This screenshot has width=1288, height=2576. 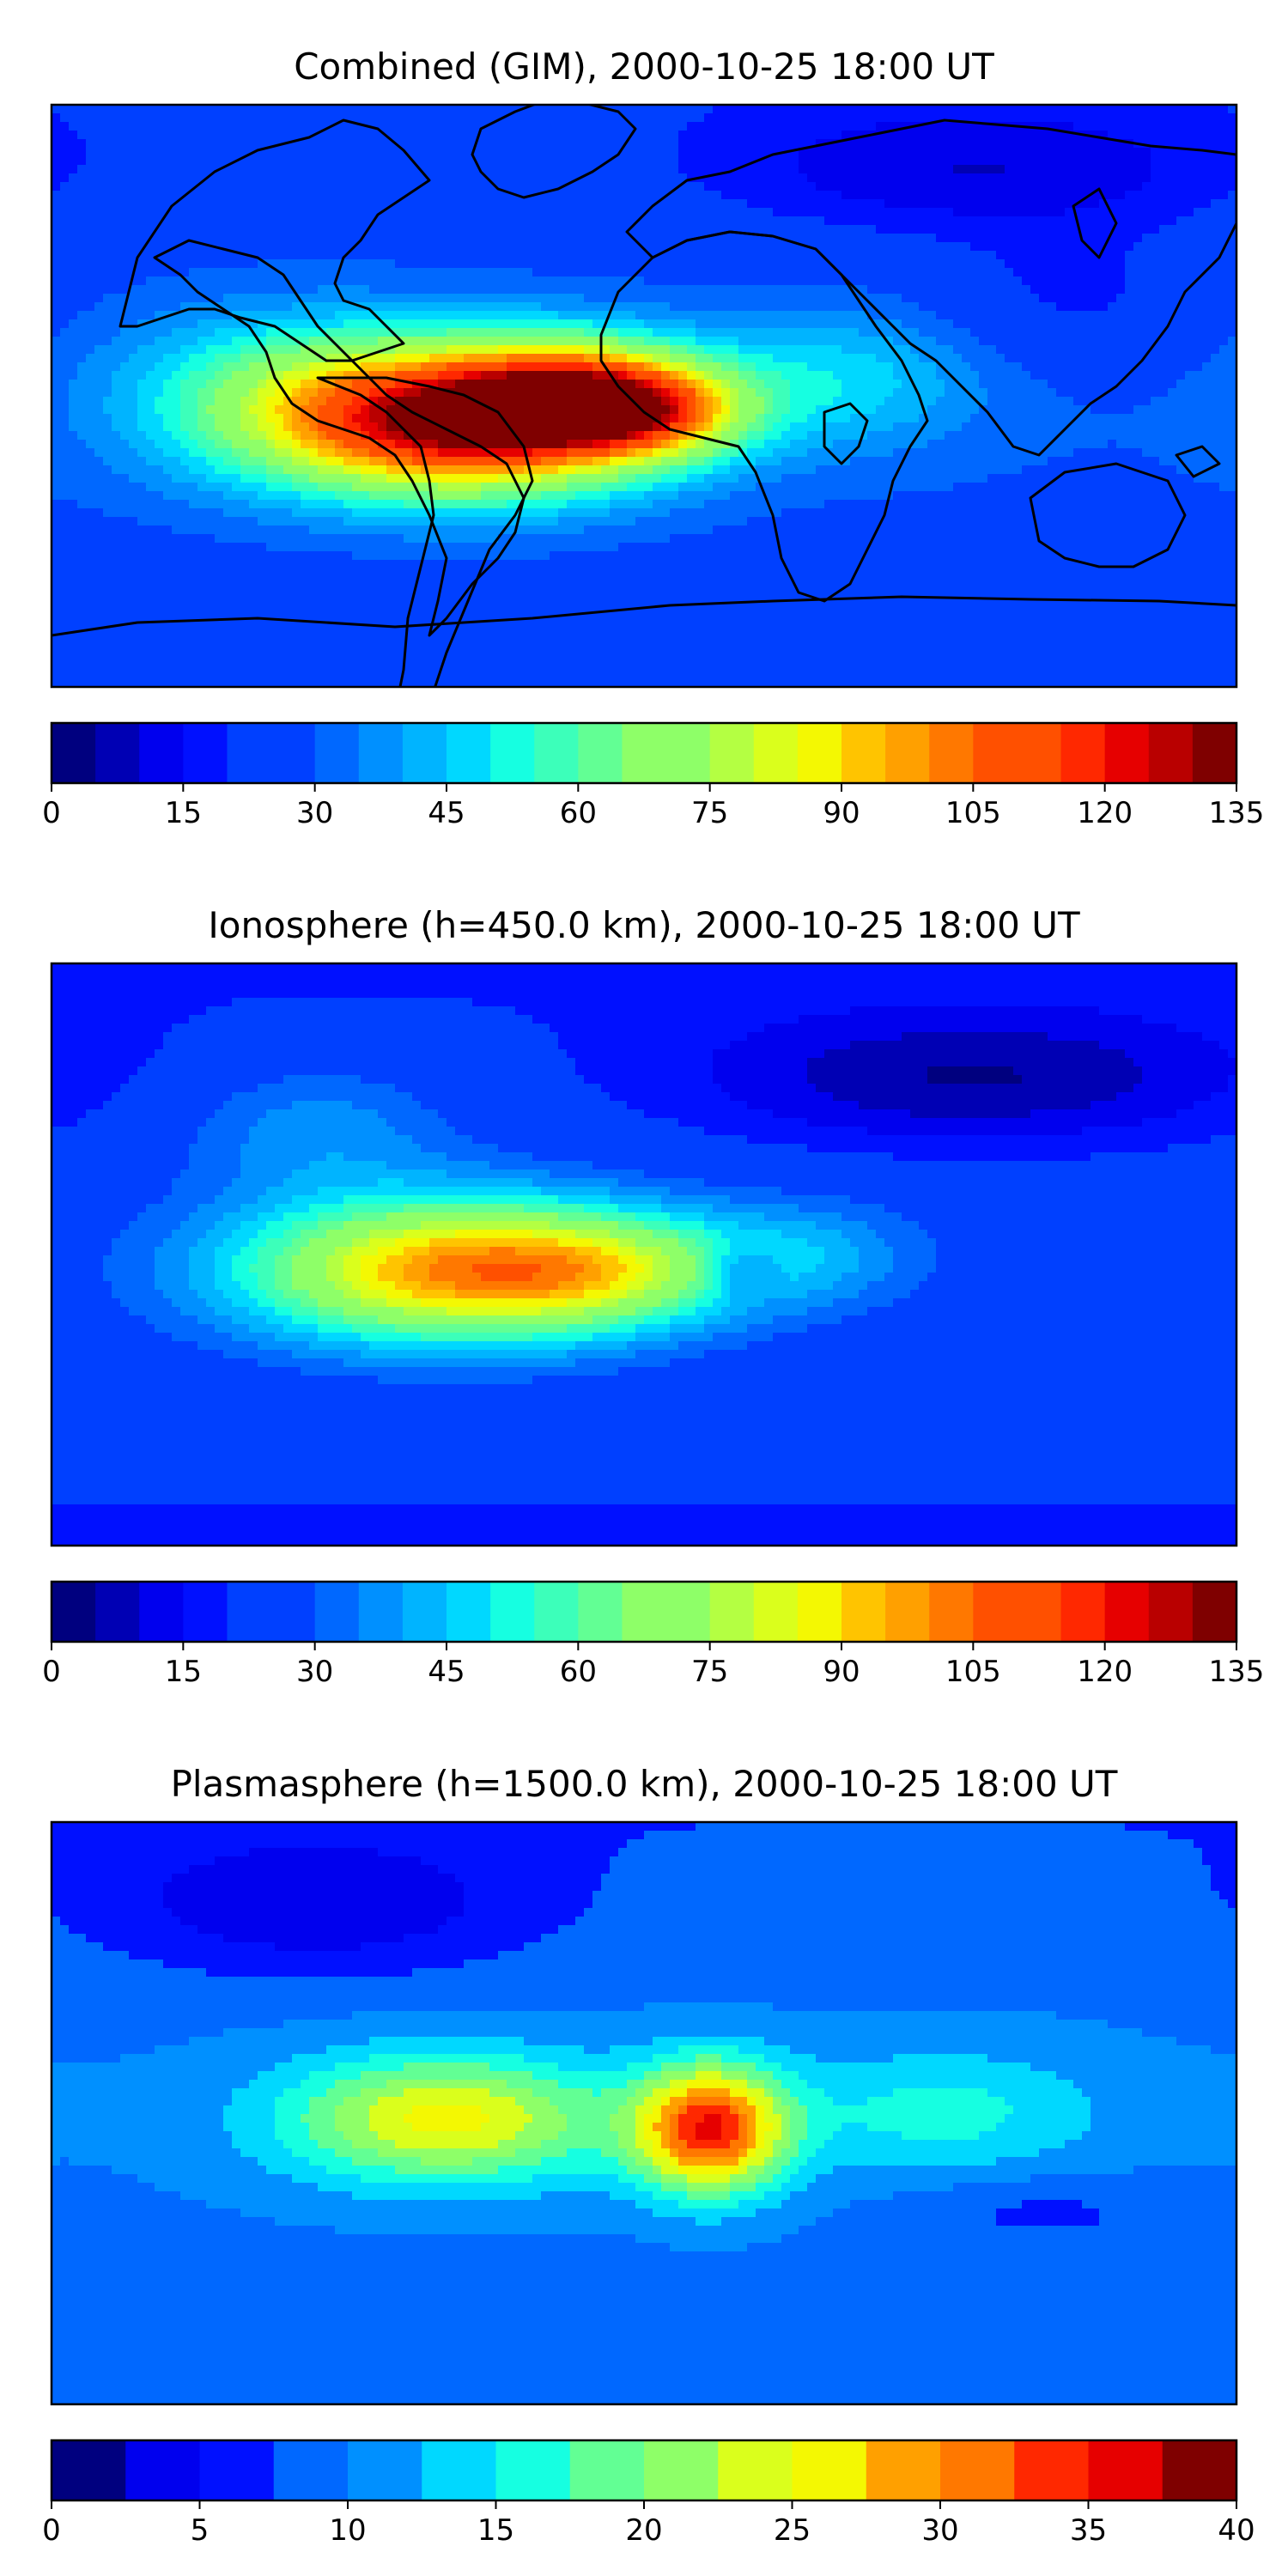 What do you see at coordinates (201, 2530) in the screenshot?
I see `colorbar-tick-label: 5` at bounding box center [201, 2530].